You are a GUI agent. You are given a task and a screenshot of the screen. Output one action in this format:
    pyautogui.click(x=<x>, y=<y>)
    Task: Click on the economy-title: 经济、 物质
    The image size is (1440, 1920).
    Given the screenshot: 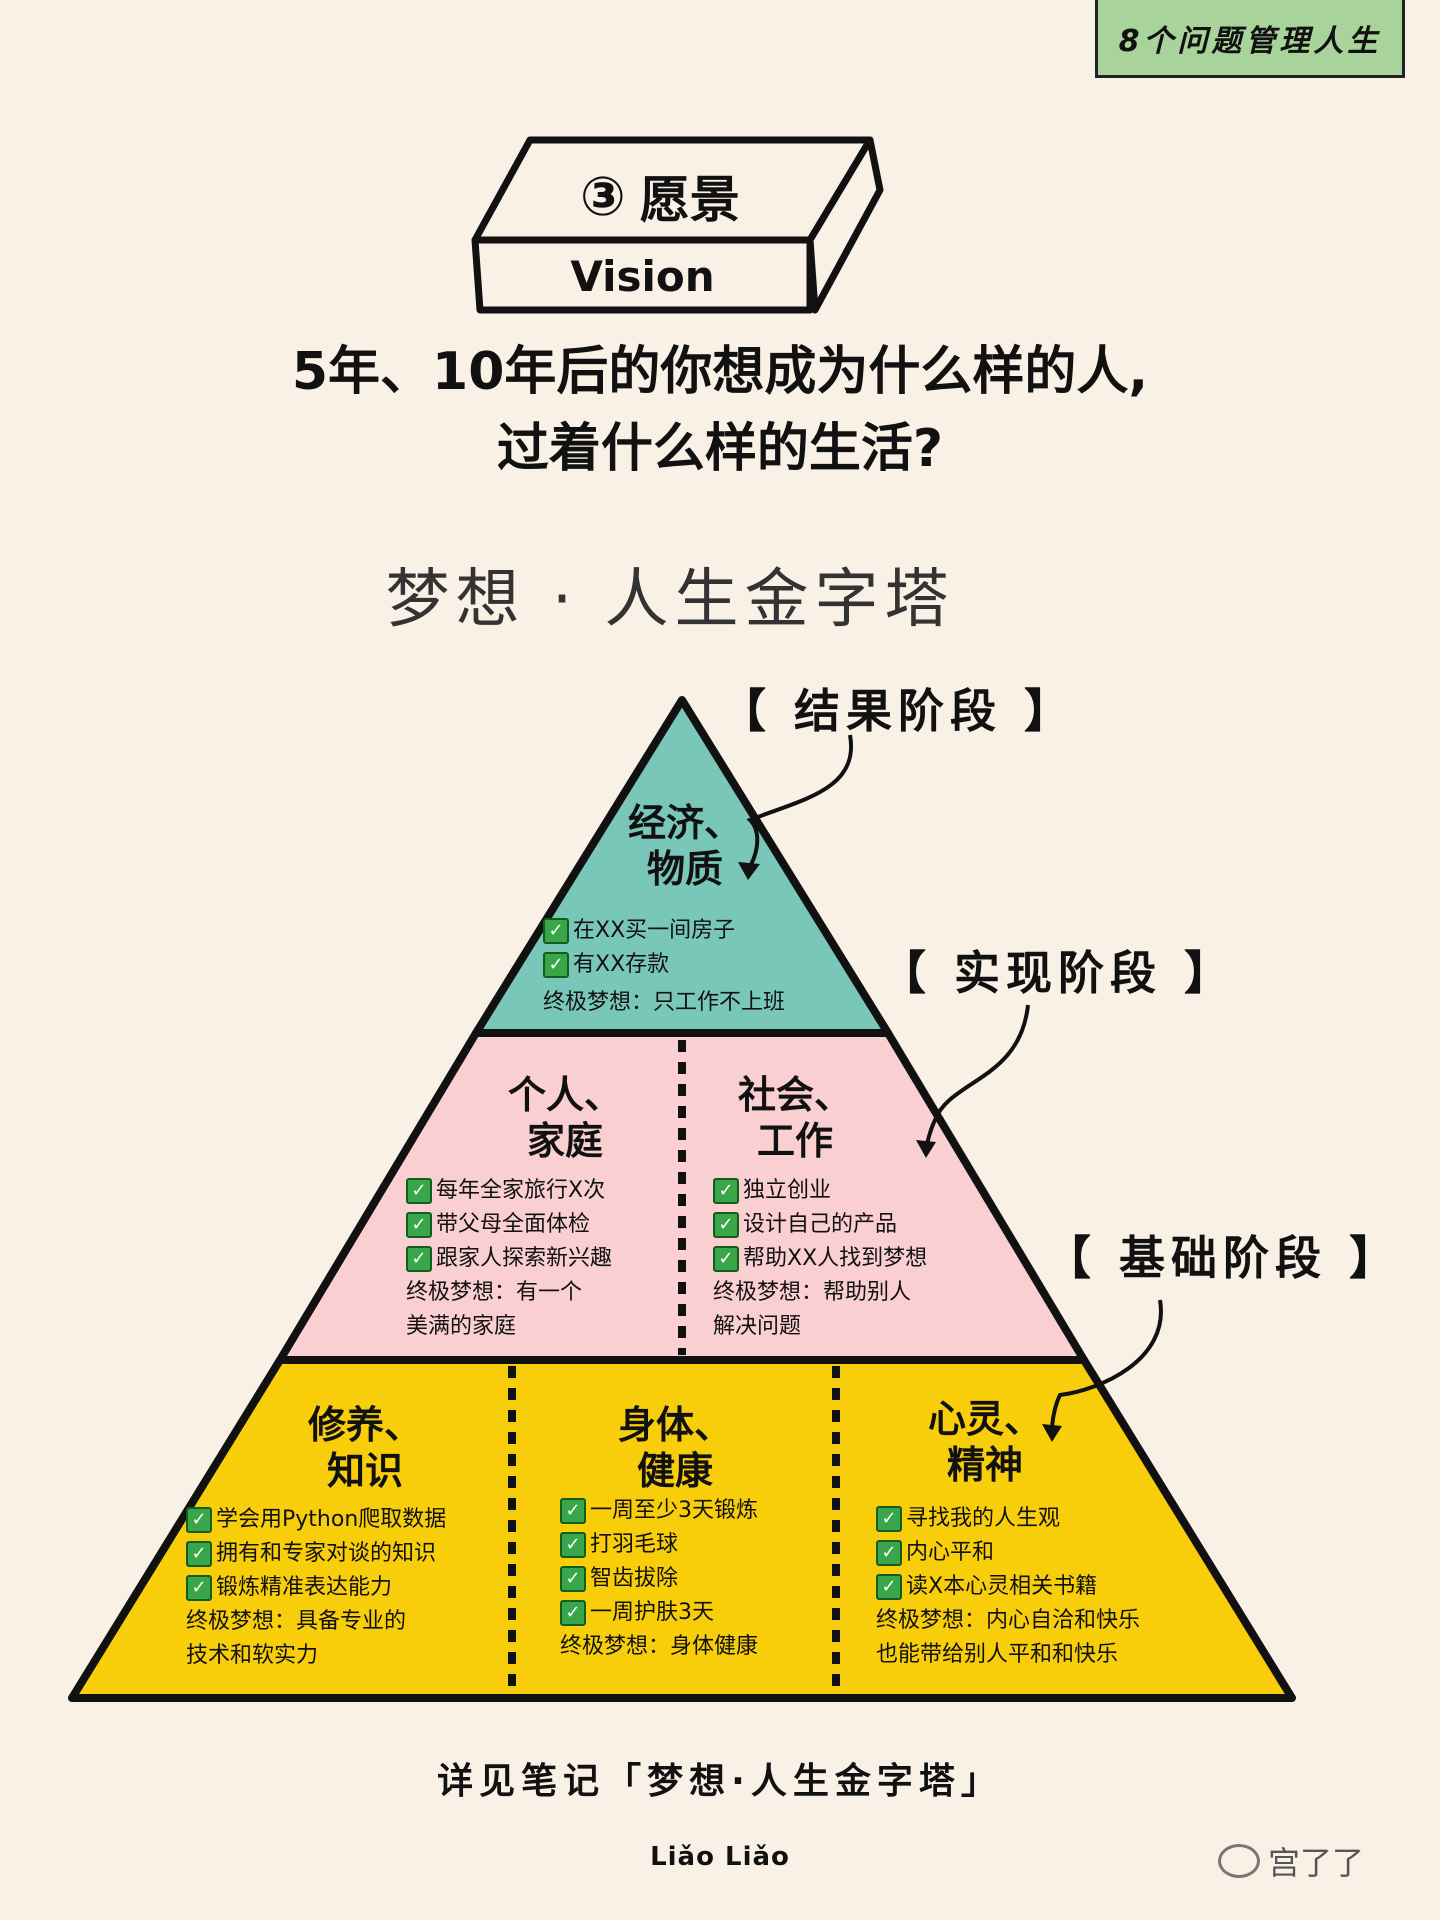 What is the action you would take?
    pyautogui.click(x=685, y=846)
    